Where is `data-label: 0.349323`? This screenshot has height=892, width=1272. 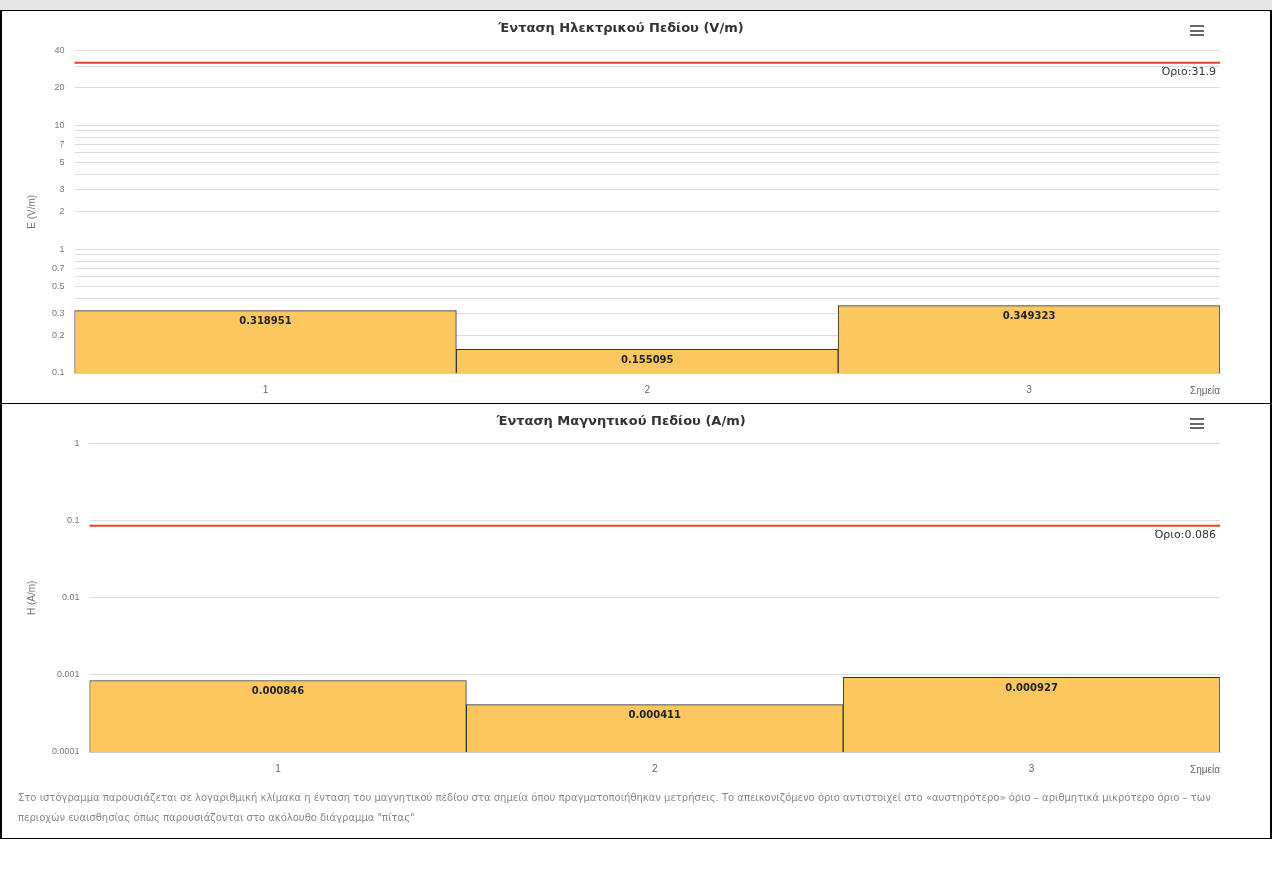 data-label: 0.349323 is located at coordinates (1029, 316).